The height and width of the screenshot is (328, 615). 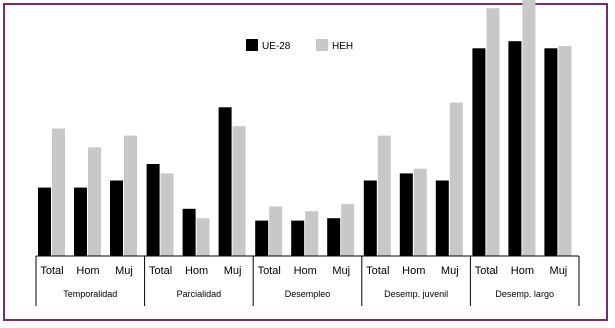 What do you see at coordinates (524, 294) in the screenshot?
I see `group-label-desemp-largo: Desemp. largo` at bounding box center [524, 294].